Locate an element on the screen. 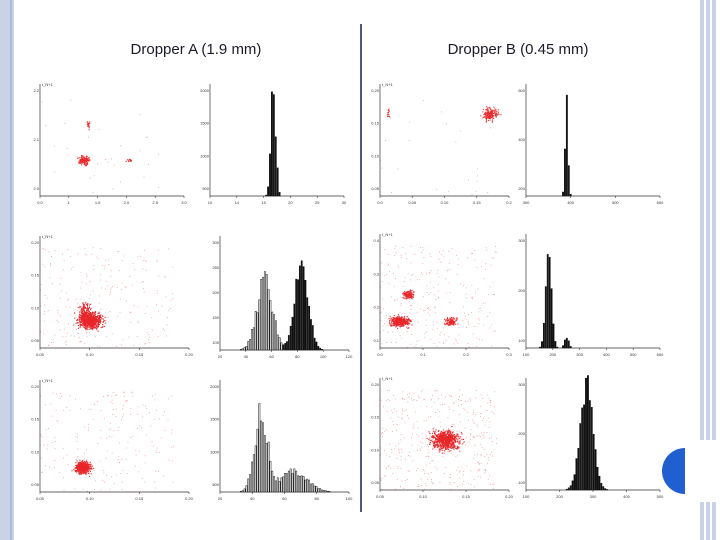 This screenshot has width=720, height=540. y-tick-label: 1000 is located at coordinates (205, 155).